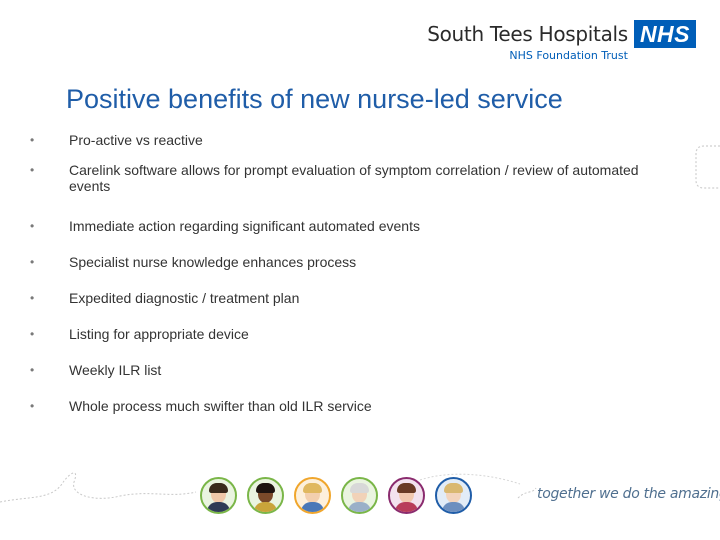 The width and height of the screenshot is (720, 540). Describe the element at coordinates (664, 34) in the screenshot. I see `nhs-badge: NHS` at that location.